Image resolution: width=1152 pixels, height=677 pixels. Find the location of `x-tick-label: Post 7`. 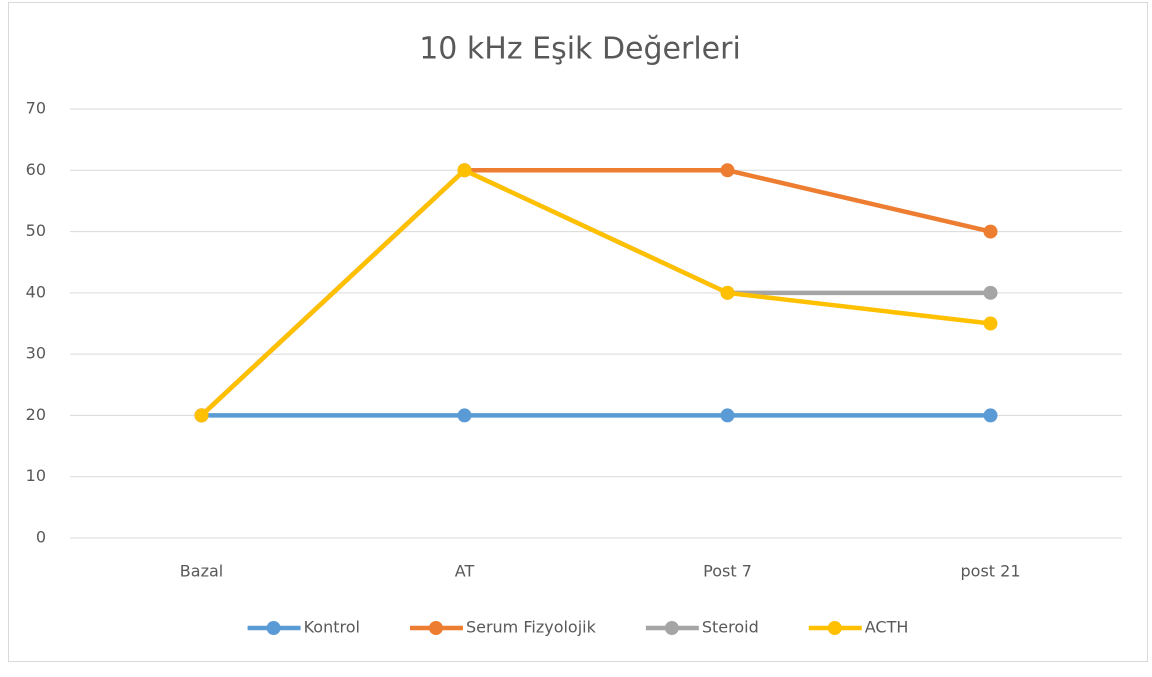

x-tick-label: Post 7 is located at coordinates (727, 571).